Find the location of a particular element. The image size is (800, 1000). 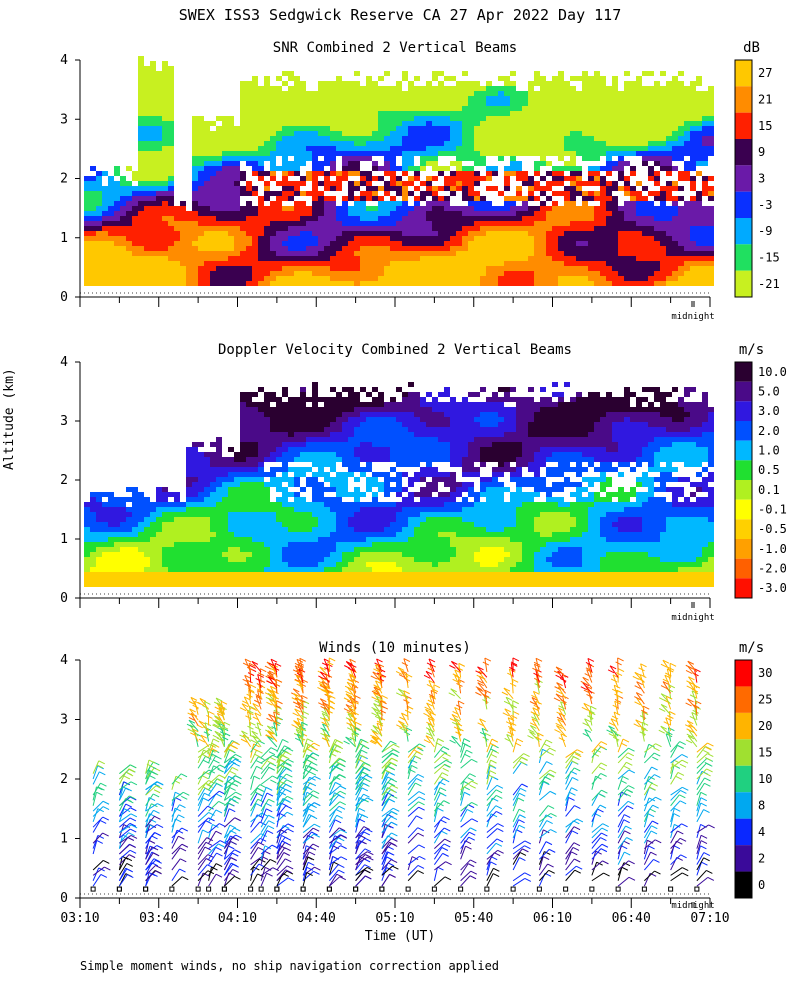

colorbar-label: -2.0 is located at coordinates (772, 569).